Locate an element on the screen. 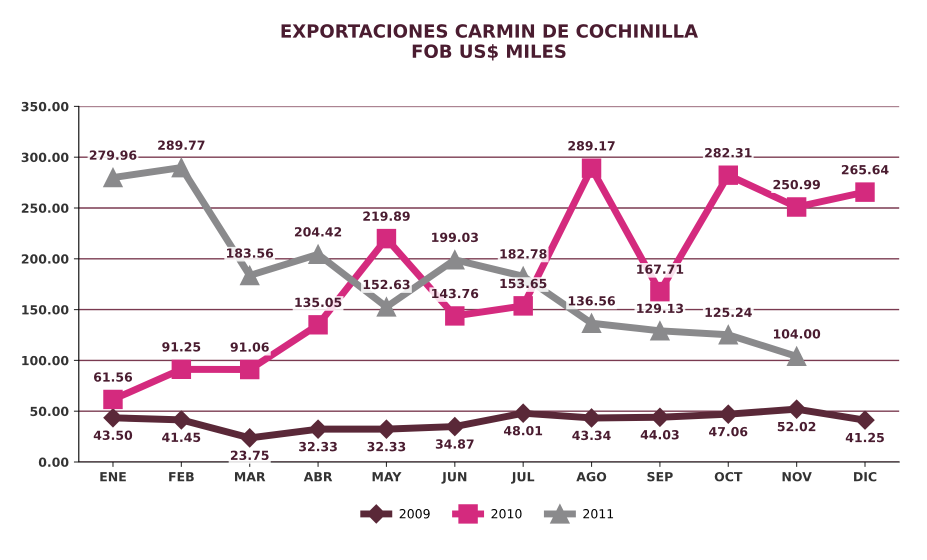  chart-title: EXPORTACIONES CARMIN DE COCHINILLA FOB US$ MILES is located at coordinates (490, 42).